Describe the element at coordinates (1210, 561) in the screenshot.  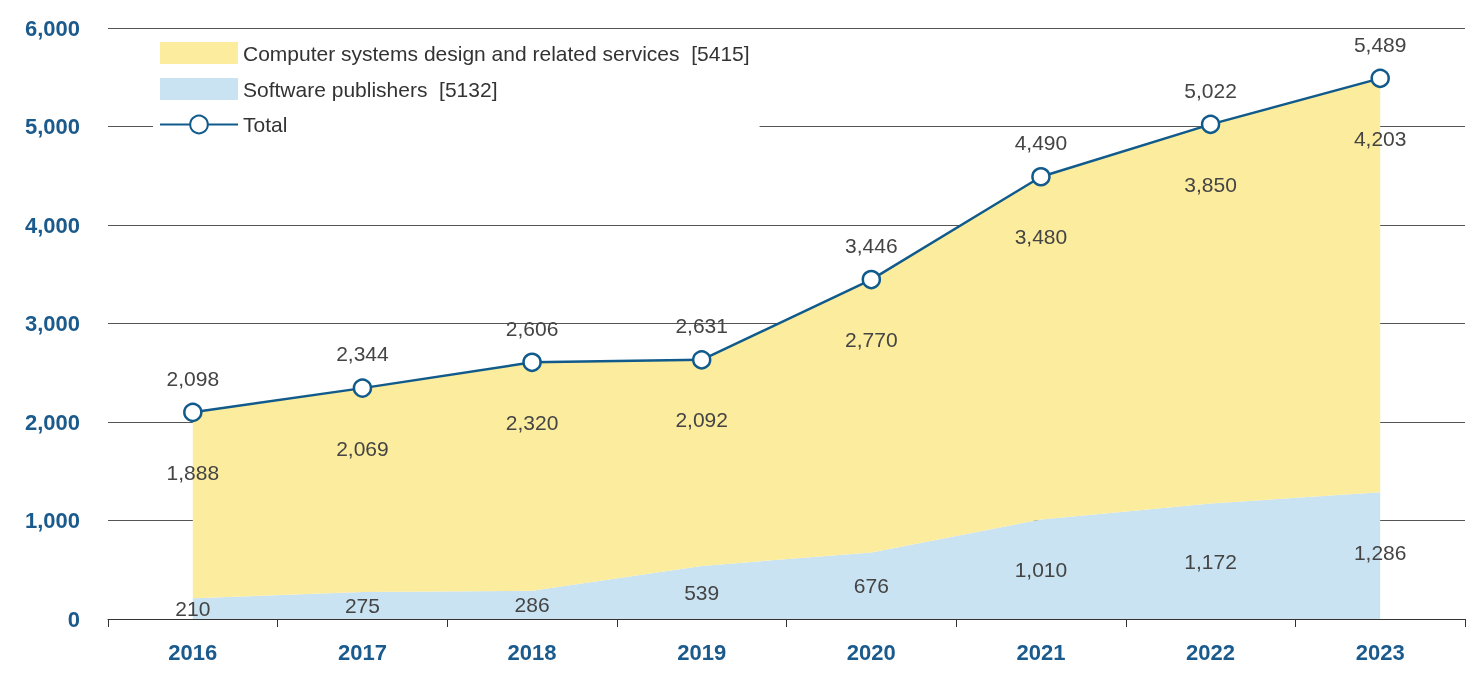
I see `data-label: 1,172` at that location.